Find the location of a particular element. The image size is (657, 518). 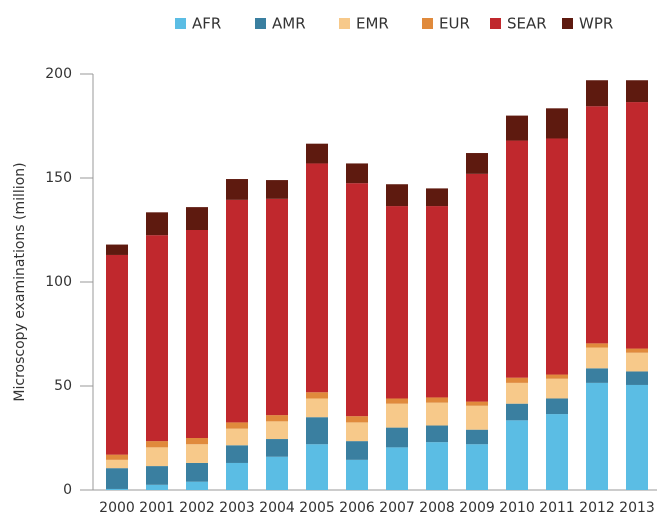

y-tick-label: 50 is located at coordinates (63, 386).